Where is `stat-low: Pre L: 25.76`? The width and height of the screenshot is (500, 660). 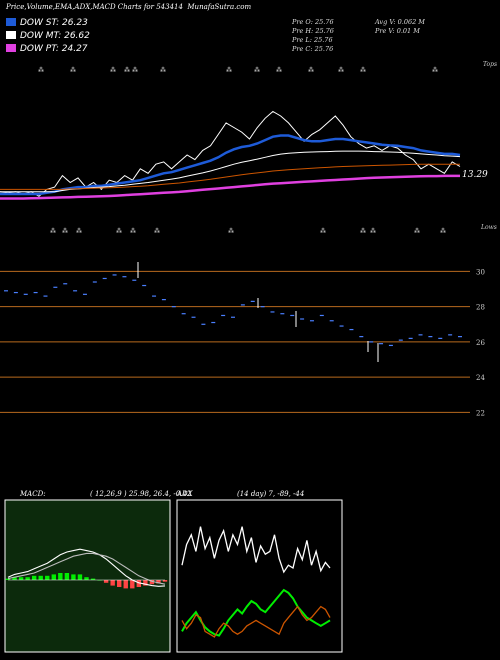
stat-low: Pre L: 25.76 is located at coordinates (312, 40).